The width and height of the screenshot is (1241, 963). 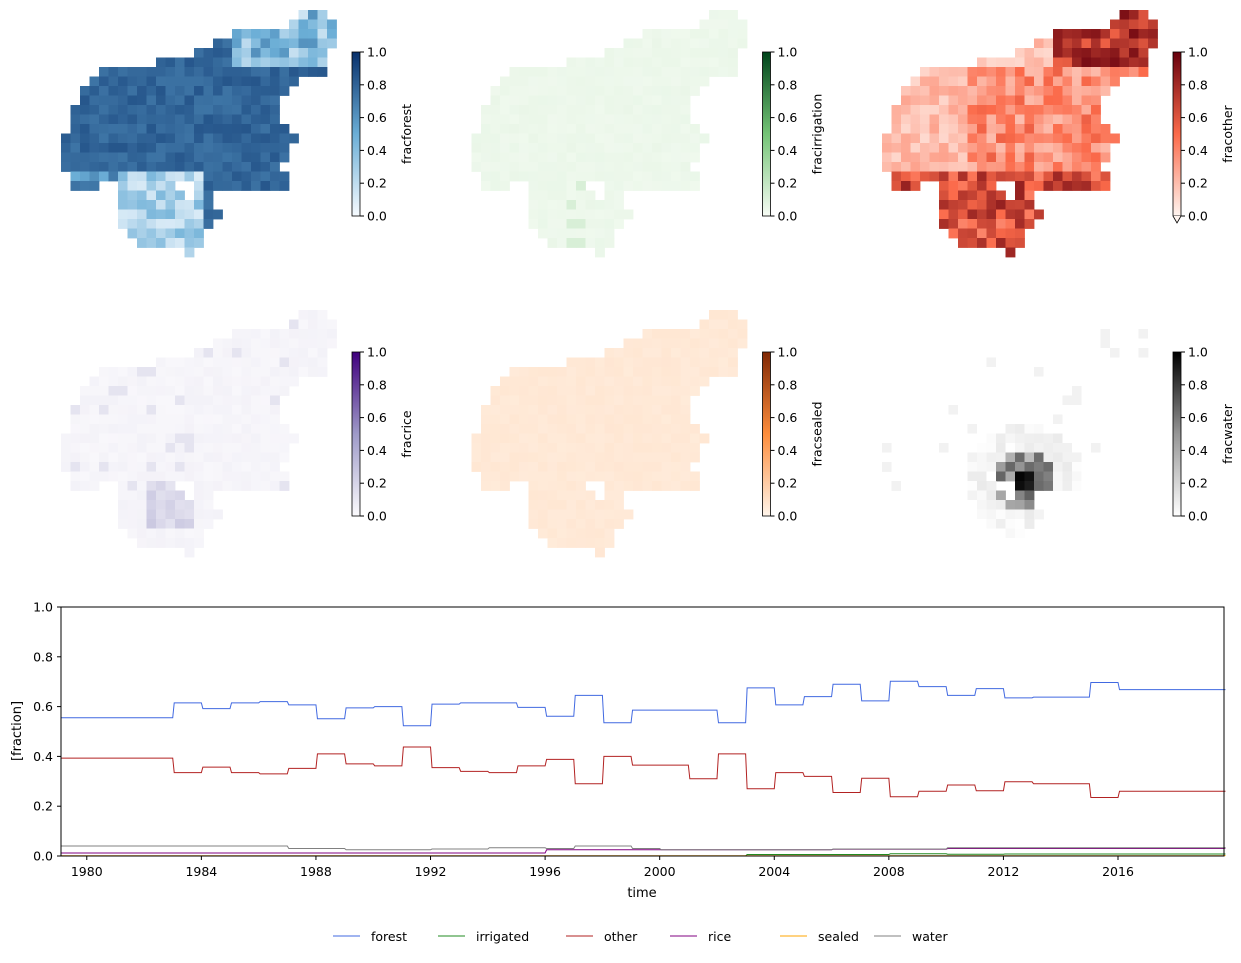 I want to click on colorbar-label: fracwater, so click(x=1227, y=433).